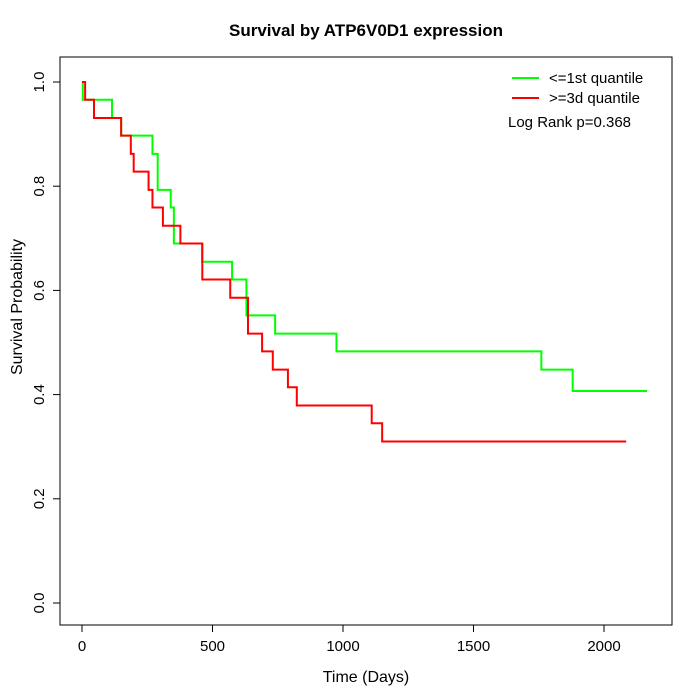 The width and height of the screenshot is (700, 700). I want to click on y-tick-label: 0.0, so click(39, 603).